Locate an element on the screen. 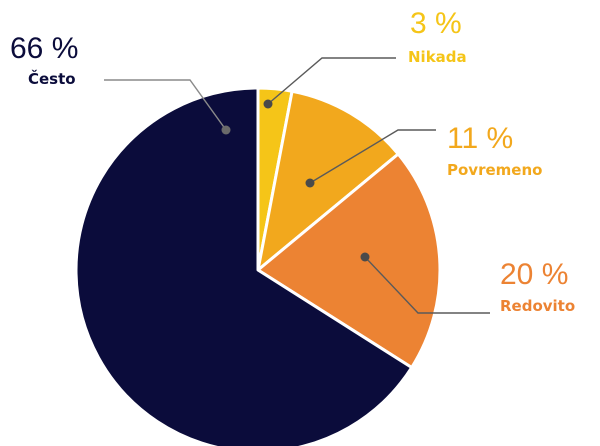  leader-dot-povremeno is located at coordinates (310, 183).